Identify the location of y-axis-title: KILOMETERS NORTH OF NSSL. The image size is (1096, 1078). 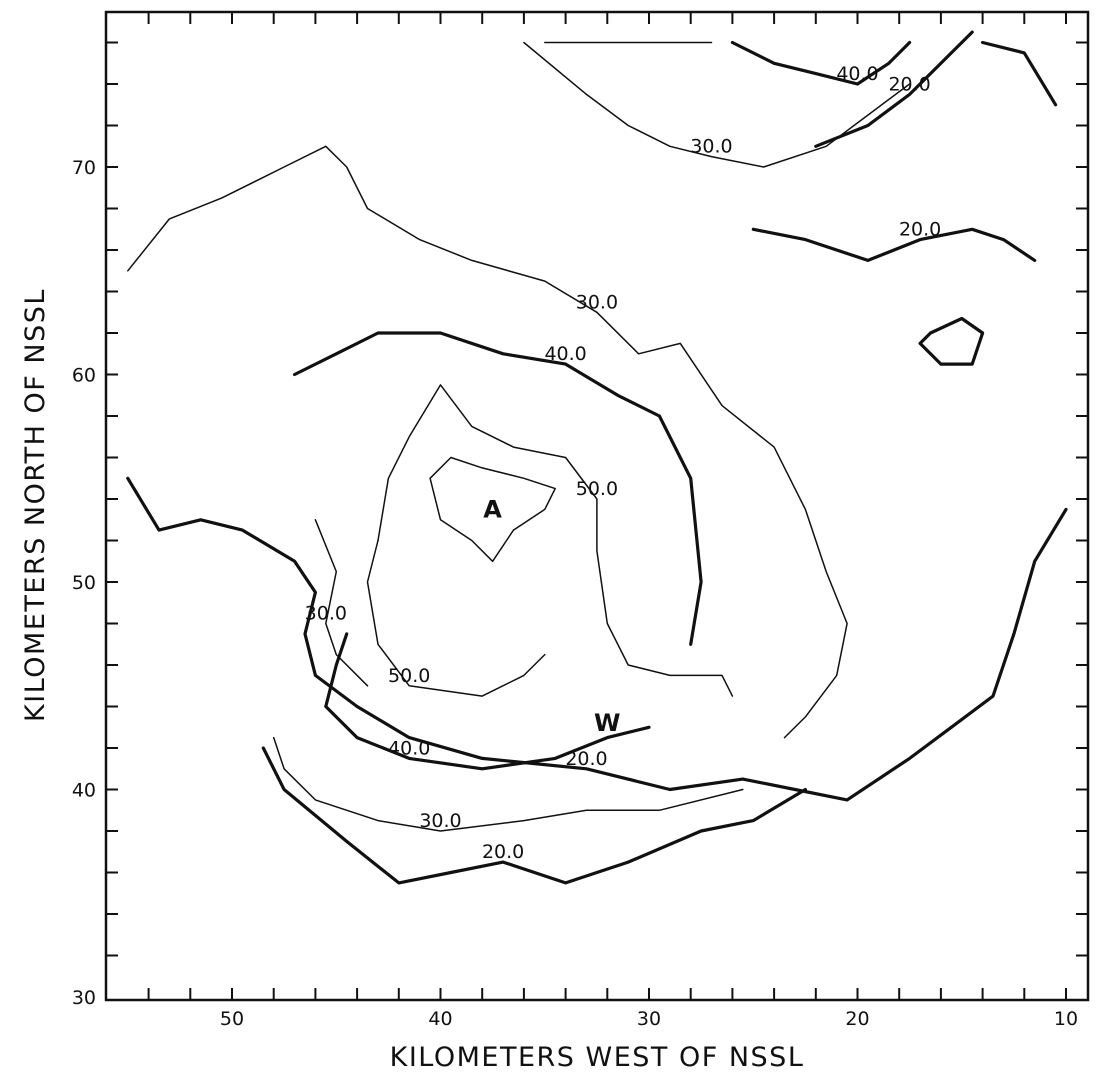
(35, 505).